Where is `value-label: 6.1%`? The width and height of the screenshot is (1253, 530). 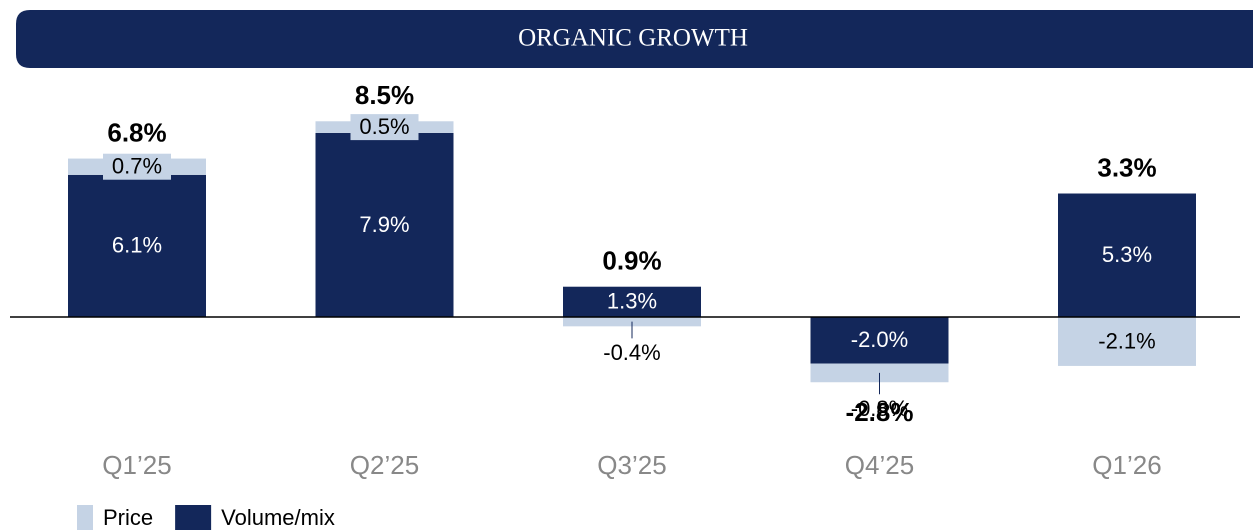 value-label: 6.1% is located at coordinates (137, 245).